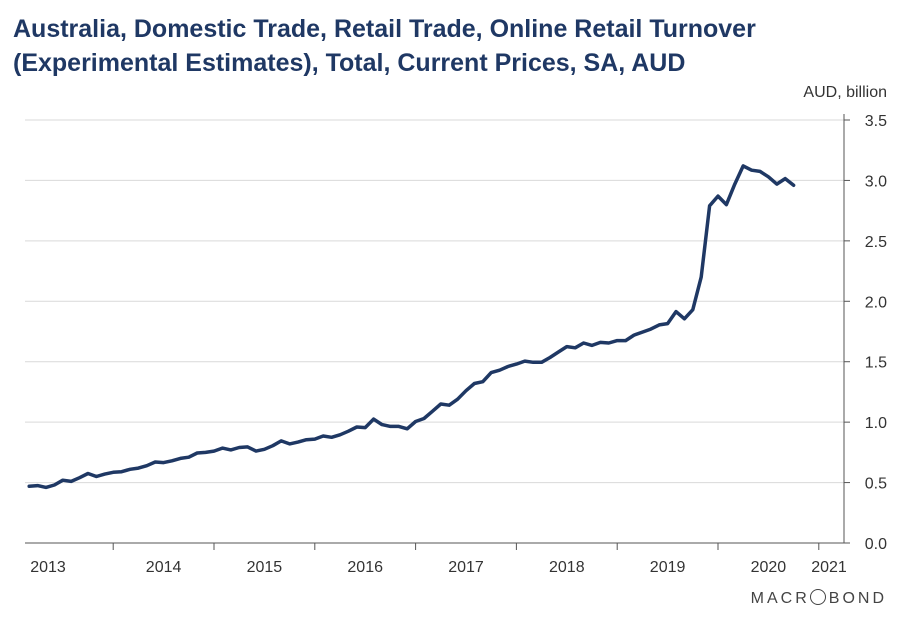 The image size is (899, 627). Describe the element at coordinates (876, 484) in the screenshot. I see `y-tick-label: 0.5` at that location.